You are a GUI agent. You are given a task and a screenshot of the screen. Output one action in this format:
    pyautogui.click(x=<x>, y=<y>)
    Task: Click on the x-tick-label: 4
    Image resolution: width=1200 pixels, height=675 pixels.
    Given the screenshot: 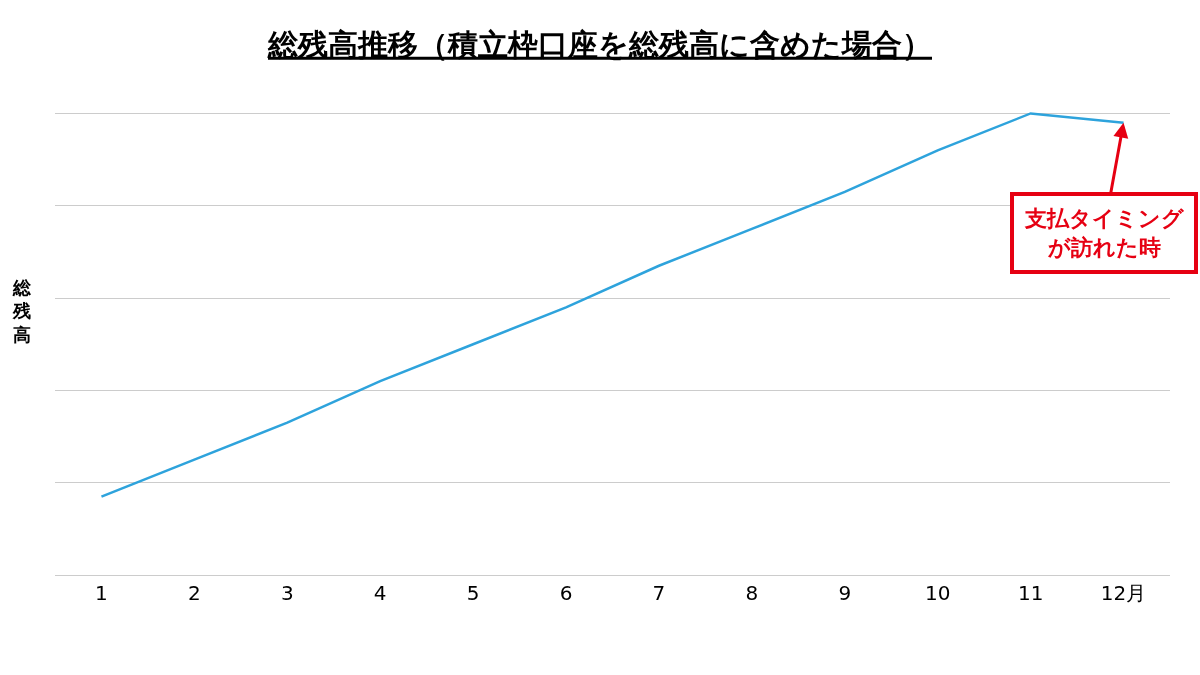 What is the action you would take?
    pyautogui.click(x=380, y=593)
    